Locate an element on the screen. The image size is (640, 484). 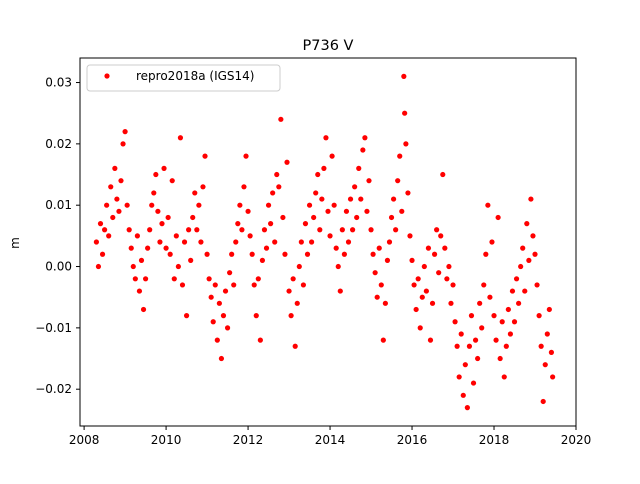
legend-box is located at coordinates (183, 78).